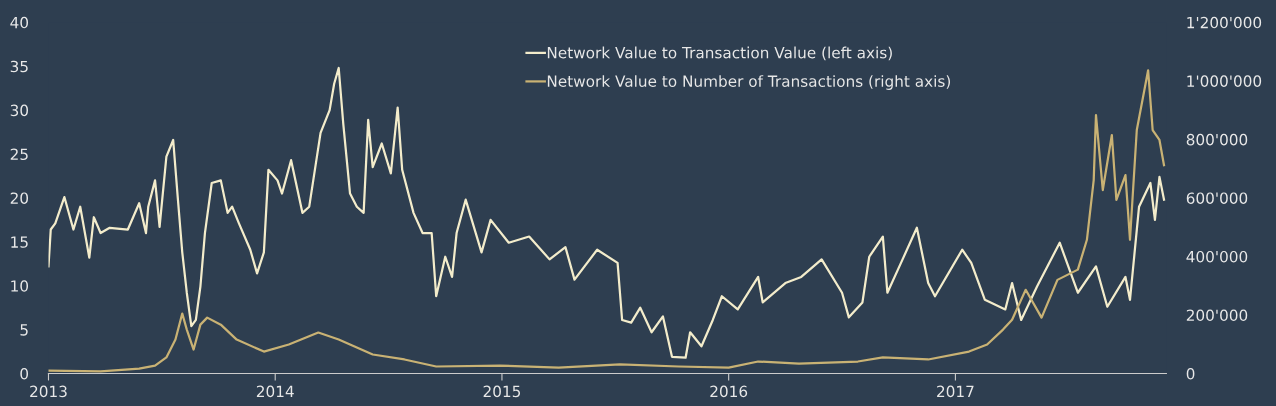 Image resolution: width=1276 pixels, height=406 pixels. Describe the element at coordinates (1224, 22) in the screenshot. I see `y2-tick-label: 1'200'000` at that location.